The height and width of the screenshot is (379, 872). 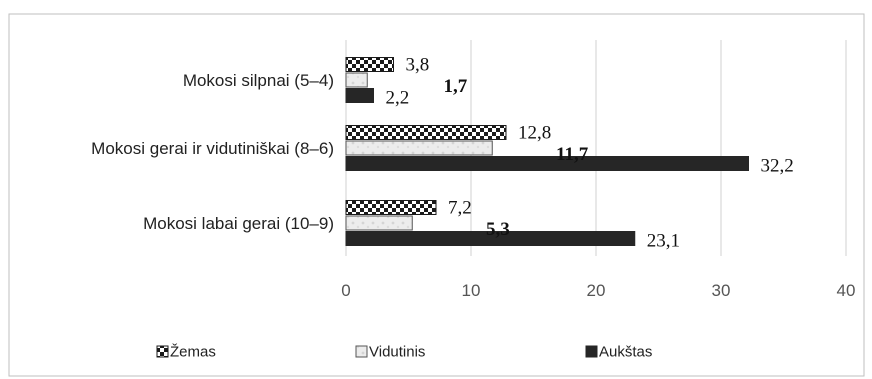 I want to click on x-axis-ticks: 0 10 20 30 40, so click(x=598, y=290).